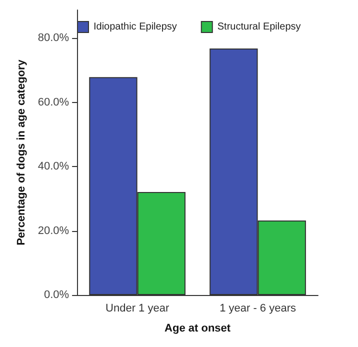  I want to click on y-axis-title: Percentage of dogs in age category, so click(22, 152).